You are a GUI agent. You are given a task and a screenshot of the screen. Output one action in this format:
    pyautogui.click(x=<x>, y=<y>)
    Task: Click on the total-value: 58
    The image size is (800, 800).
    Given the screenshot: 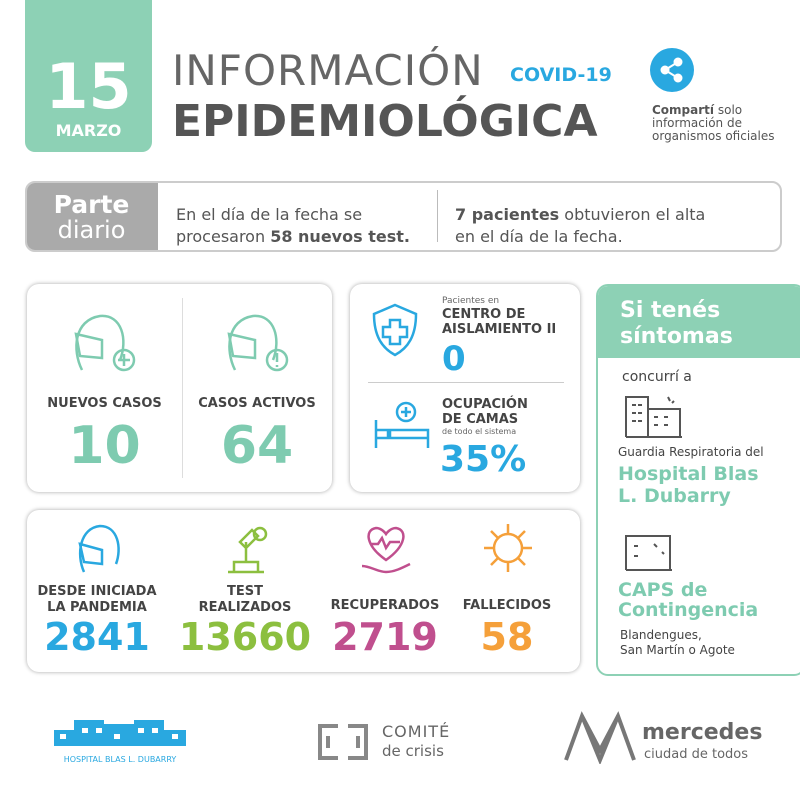 What is the action you would take?
    pyautogui.click(x=507, y=637)
    